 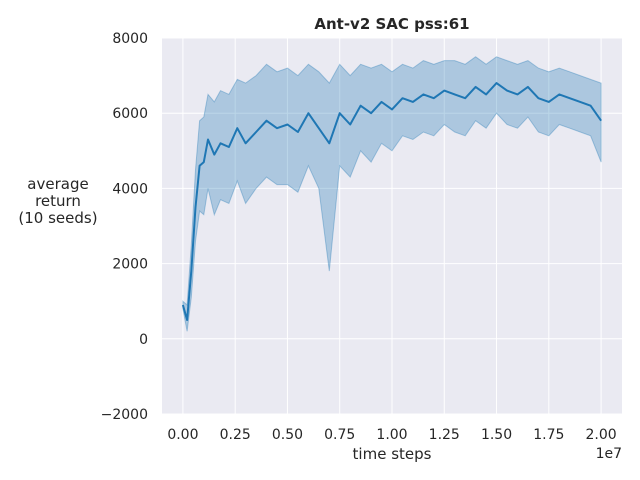 What do you see at coordinates (339, 435) in the screenshot?
I see `x-tick-label: 0.75` at bounding box center [339, 435].